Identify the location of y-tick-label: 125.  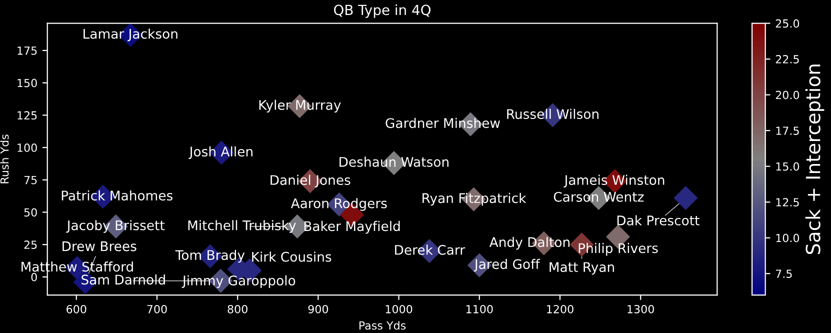
(27, 115).